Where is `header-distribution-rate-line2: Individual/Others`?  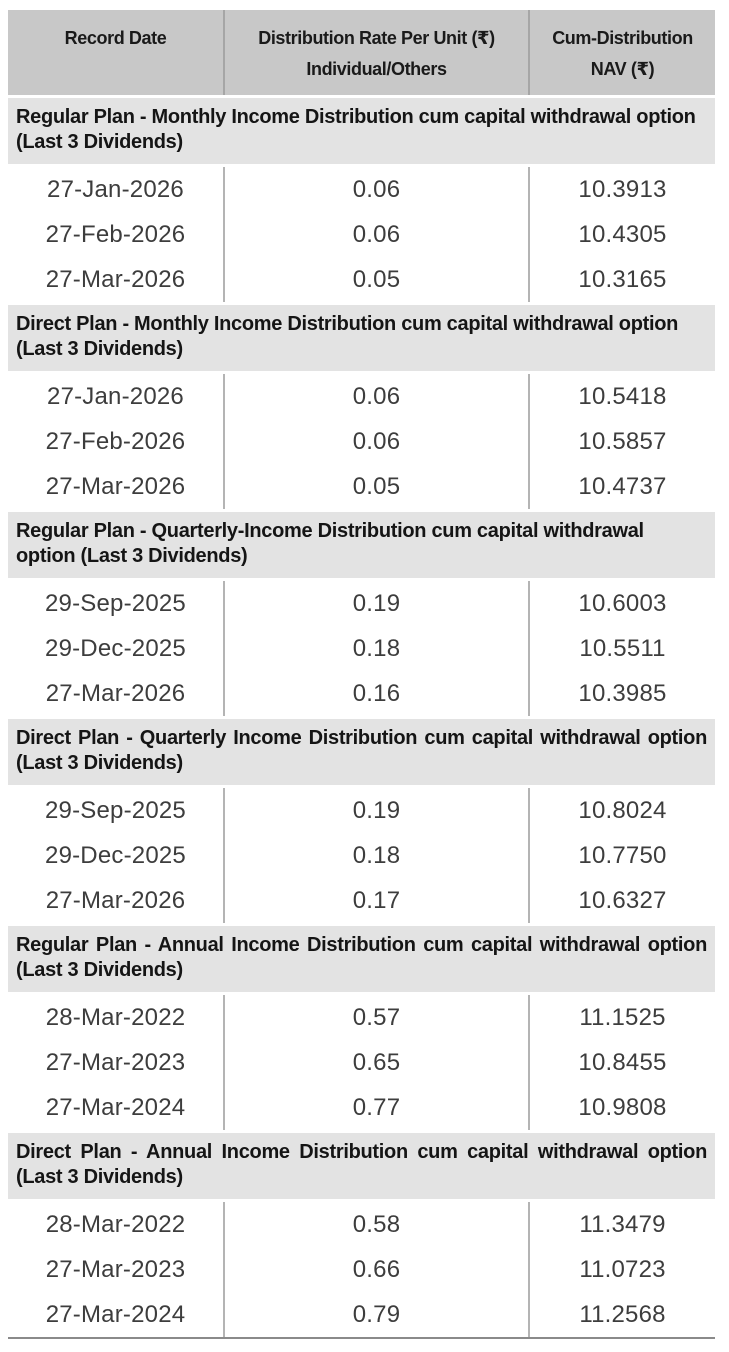 header-distribution-rate-line2: Individual/Others is located at coordinates (376, 69).